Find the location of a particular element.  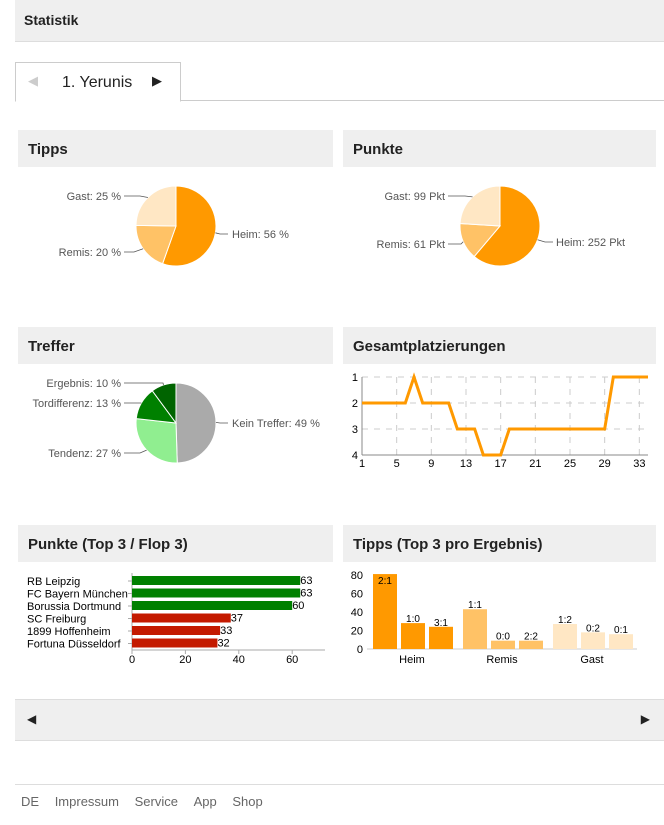

footer-link-shop: Shop is located at coordinates (247, 801).